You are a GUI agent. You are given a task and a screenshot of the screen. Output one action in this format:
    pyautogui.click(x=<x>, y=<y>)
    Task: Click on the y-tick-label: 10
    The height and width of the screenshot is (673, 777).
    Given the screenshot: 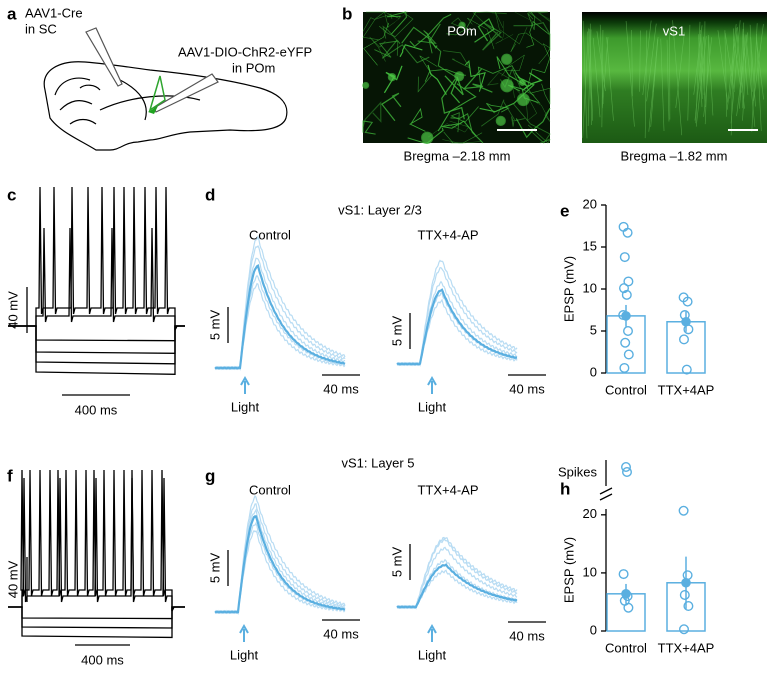 What is the action you would take?
    pyautogui.click(x=590, y=571)
    